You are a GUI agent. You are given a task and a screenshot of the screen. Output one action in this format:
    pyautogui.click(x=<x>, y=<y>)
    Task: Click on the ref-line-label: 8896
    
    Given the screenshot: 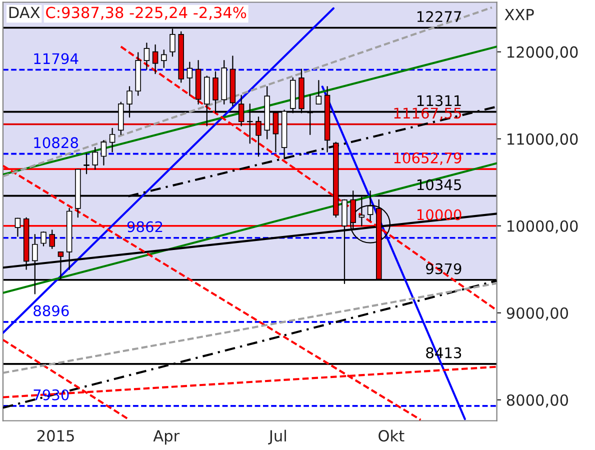 What is the action you would take?
    pyautogui.click(x=51, y=310)
    